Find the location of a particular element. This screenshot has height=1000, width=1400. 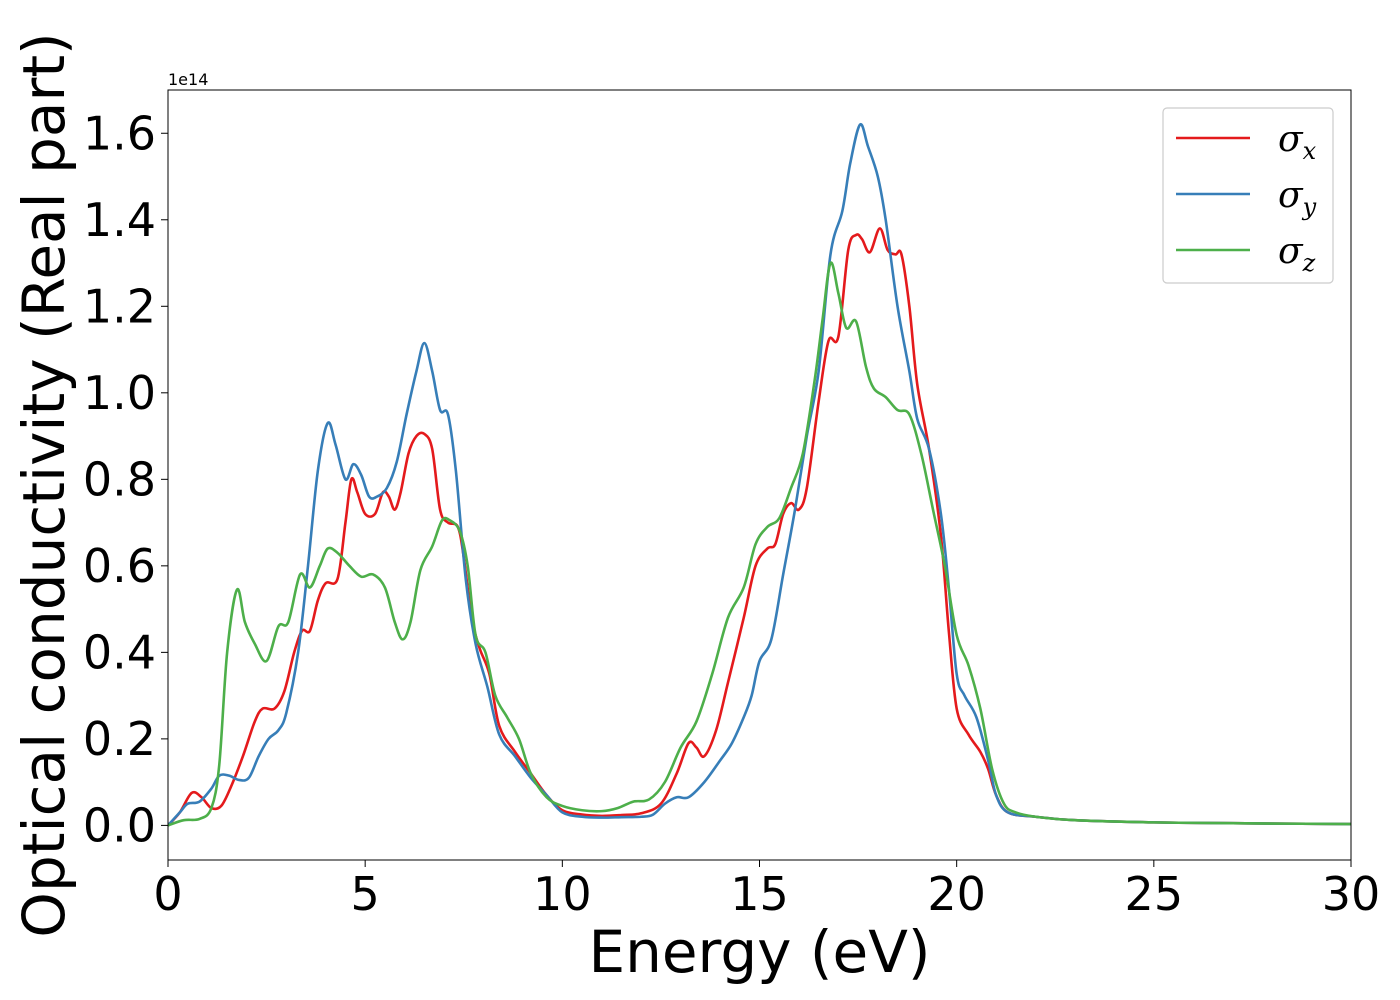

y-axis-offset-text: 1e14 is located at coordinates (188, 79).